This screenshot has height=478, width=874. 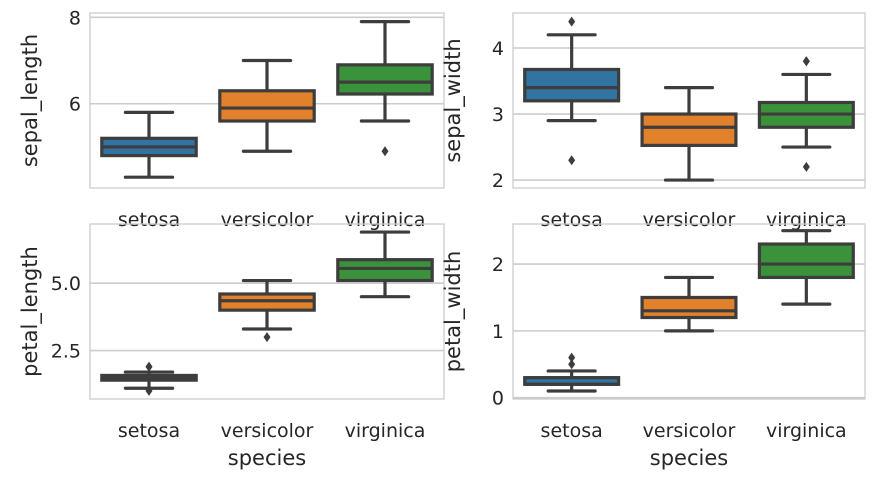 I want to click on y-axis-label: sepal_length, so click(x=30, y=100).